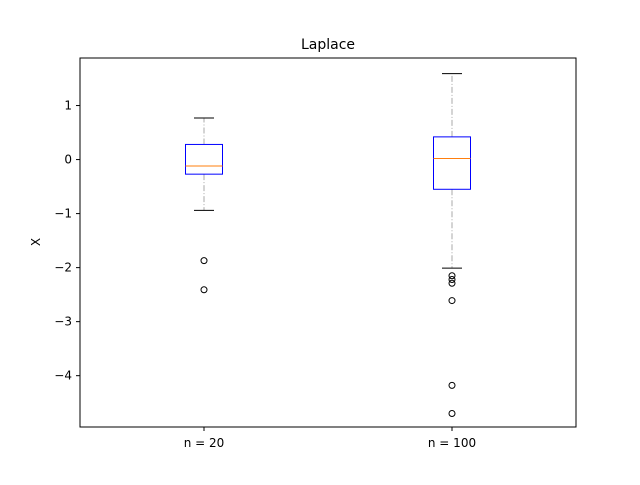 Image resolution: width=640 pixels, height=485 pixels. What do you see at coordinates (36, 242) in the screenshot?
I see `y-axis-label: X` at bounding box center [36, 242].